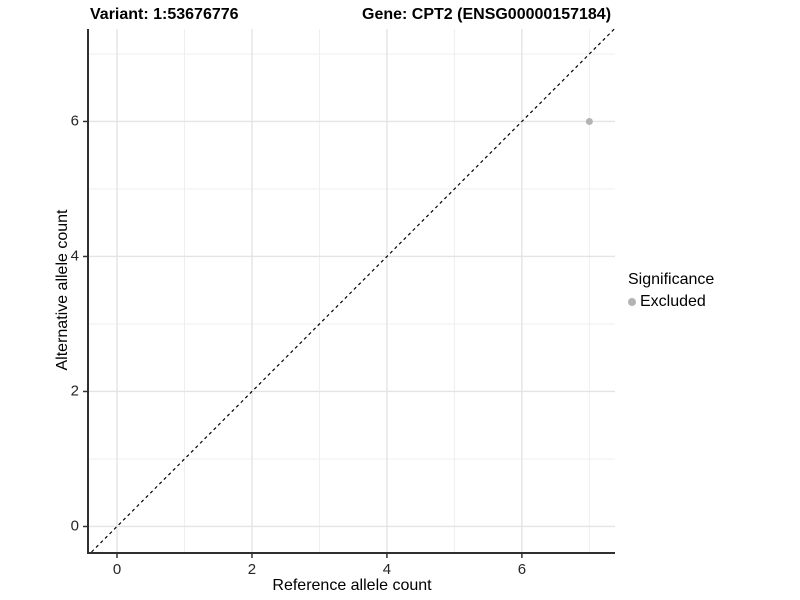 Image resolution: width=800 pixels, height=600 pixels. I want to click on plot-title-variant: Variant: 1:53676776, so click(164, 14).